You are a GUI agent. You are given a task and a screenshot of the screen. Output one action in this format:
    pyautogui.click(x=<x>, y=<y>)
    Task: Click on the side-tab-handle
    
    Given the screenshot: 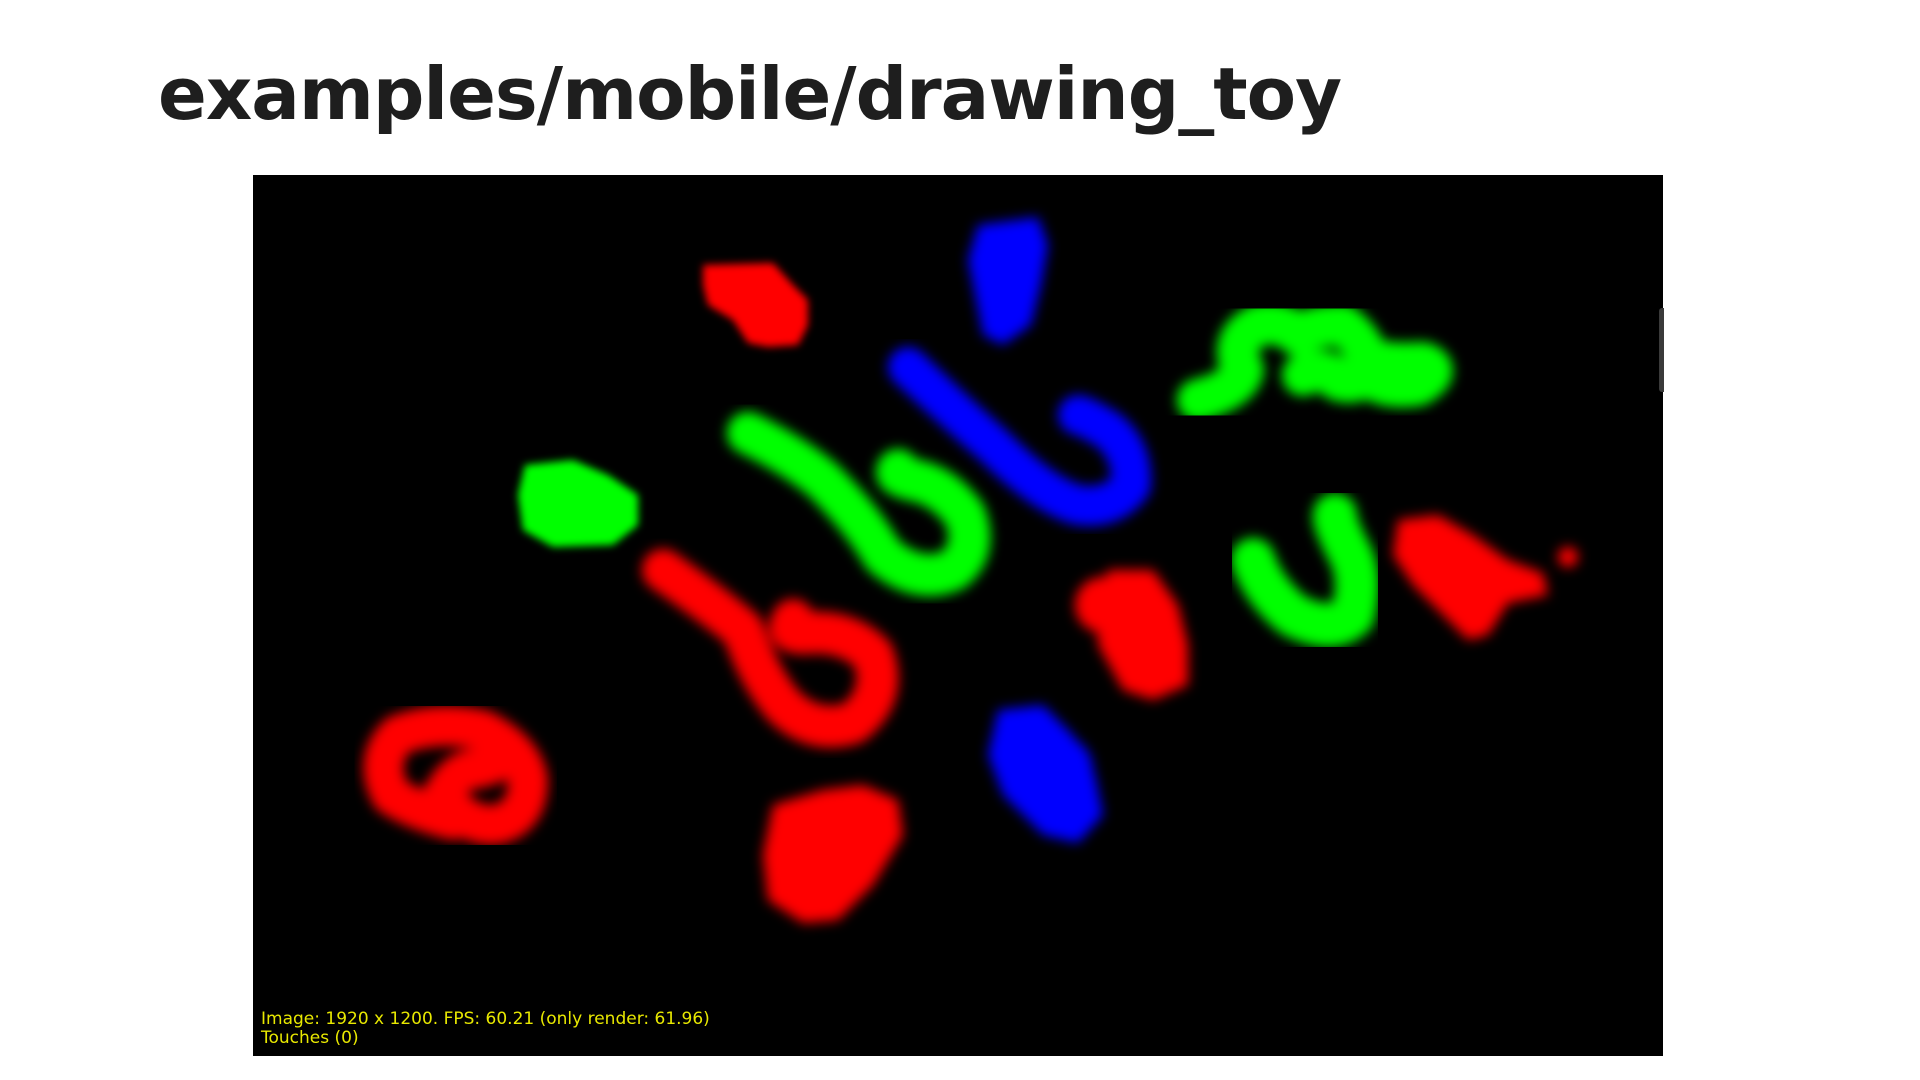 What is the action you would take?
    pyautogui.click(x=1661, y=350)
    